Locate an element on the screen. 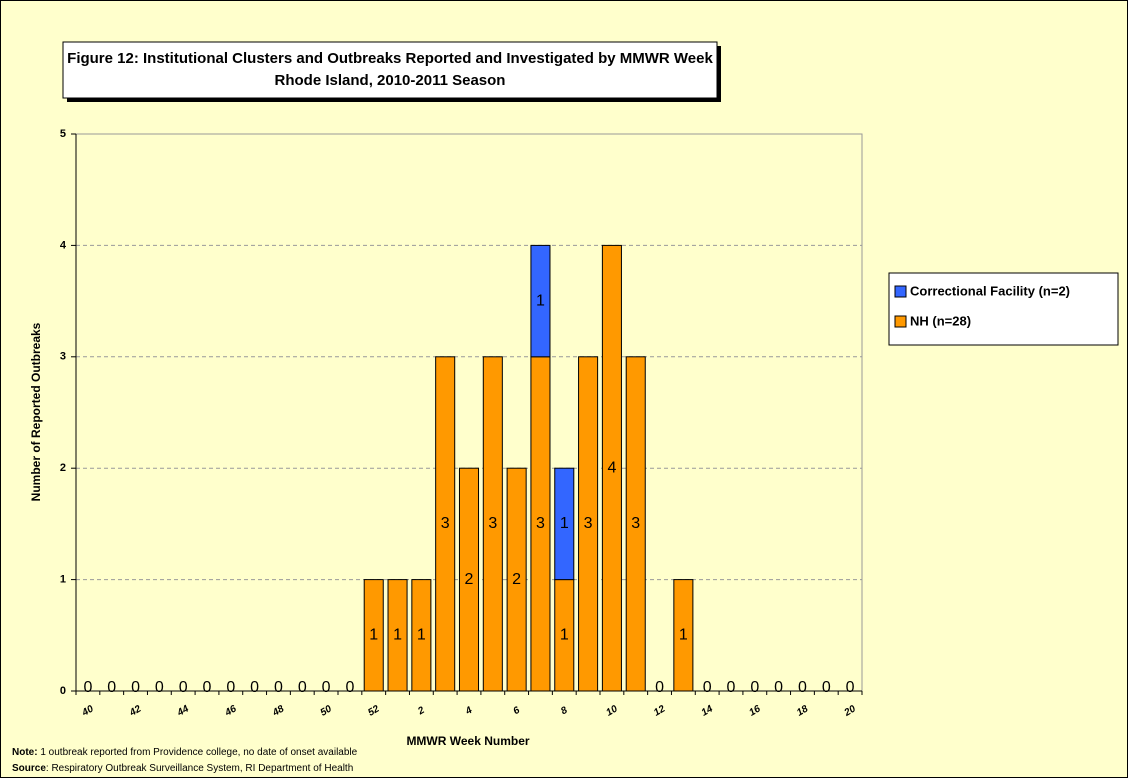  y-axis-title: Number of Reported Outbreaks is located at coordinates (36, 411).